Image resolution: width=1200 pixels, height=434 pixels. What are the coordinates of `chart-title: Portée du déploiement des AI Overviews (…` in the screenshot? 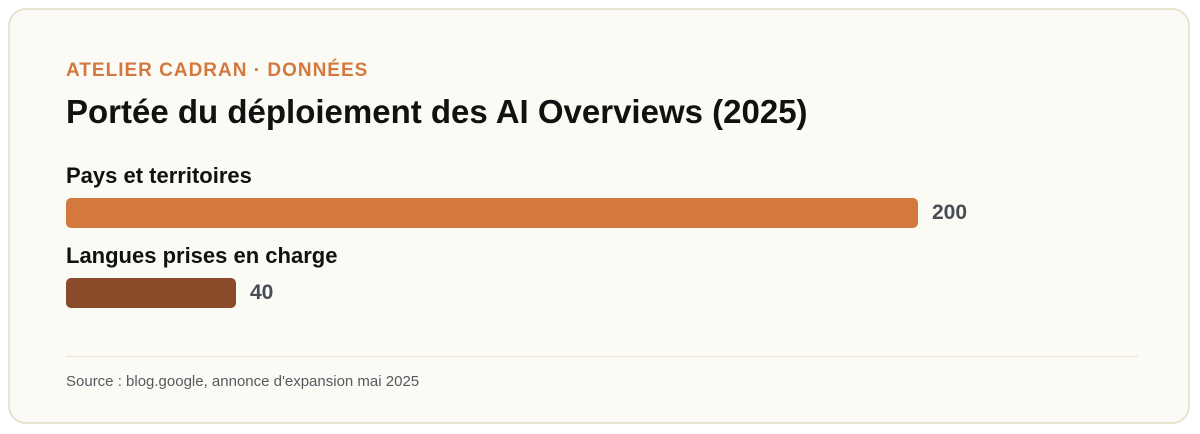 It's located at (437, 111).